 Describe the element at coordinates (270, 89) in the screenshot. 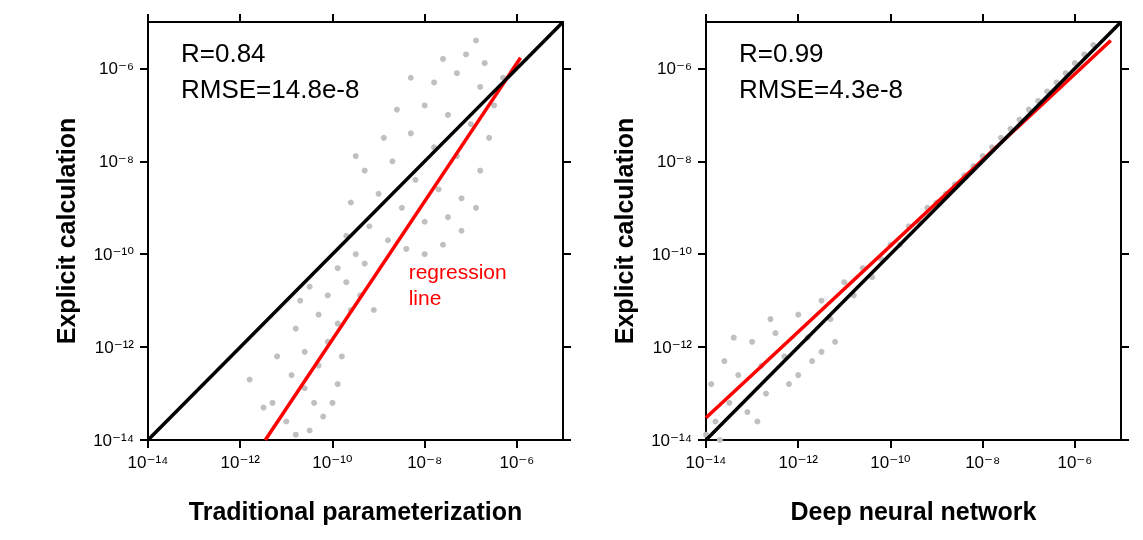

I see `annotation: RMSE=14.8e-8` at that location.